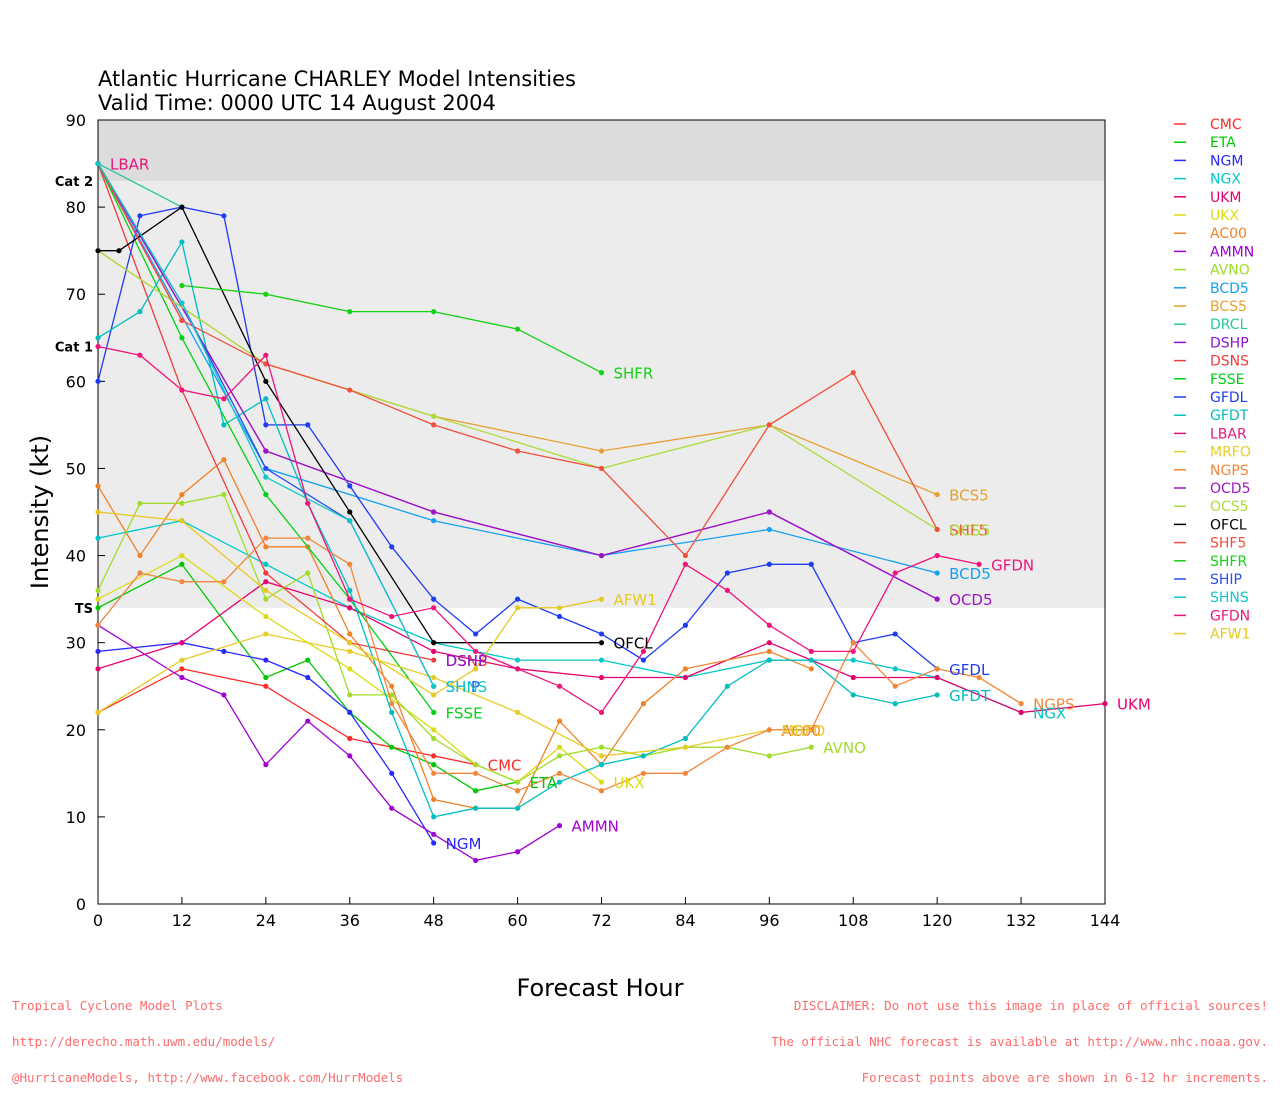 Image resolution: width=1280 pixels, height=1096 pixels. What do you see at coordinates (1226, 198) in the screenshot?
I see `legend-label: UKM` at bounding box center [1226, 198].